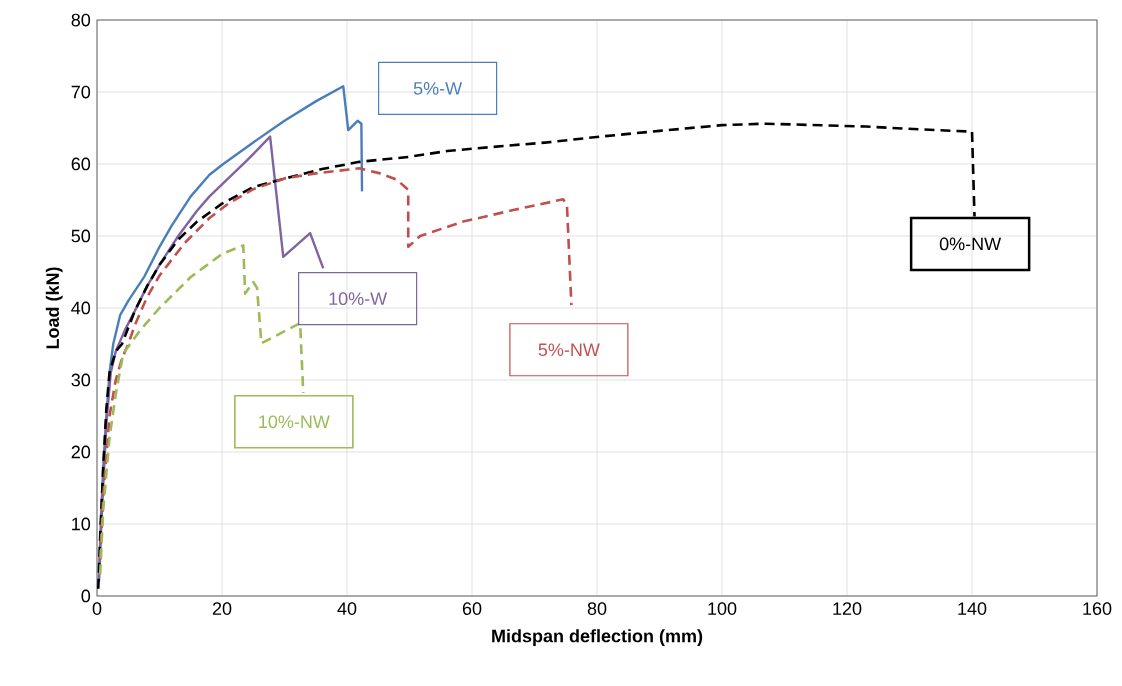 The width and height of the screenshot is (1122, 686). I want to click on y-tick-label: 30, so click(81, 380).